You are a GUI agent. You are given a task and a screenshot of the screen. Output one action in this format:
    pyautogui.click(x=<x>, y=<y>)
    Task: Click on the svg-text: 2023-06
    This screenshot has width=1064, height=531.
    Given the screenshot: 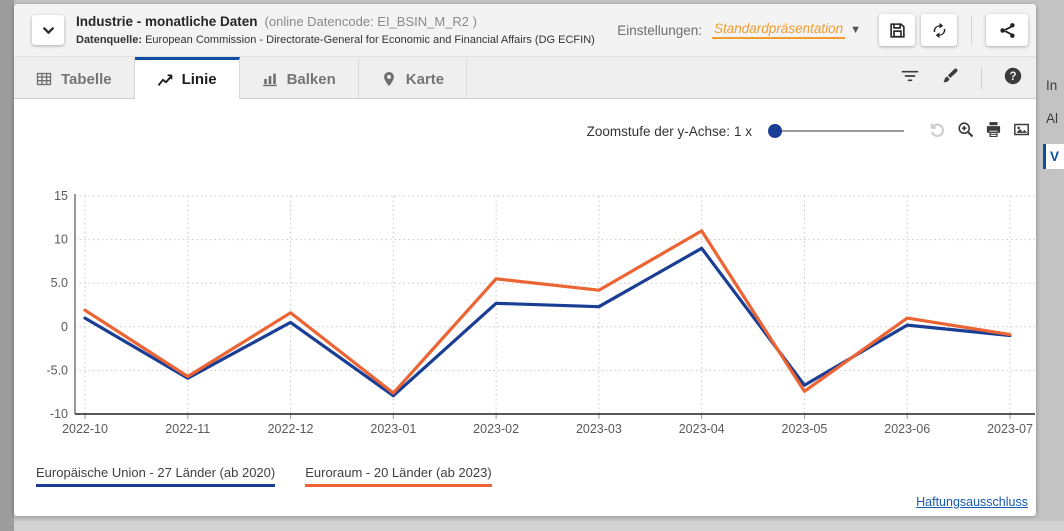 What is the action you would take?
    pyautogui.click(x=907, y=429)
    